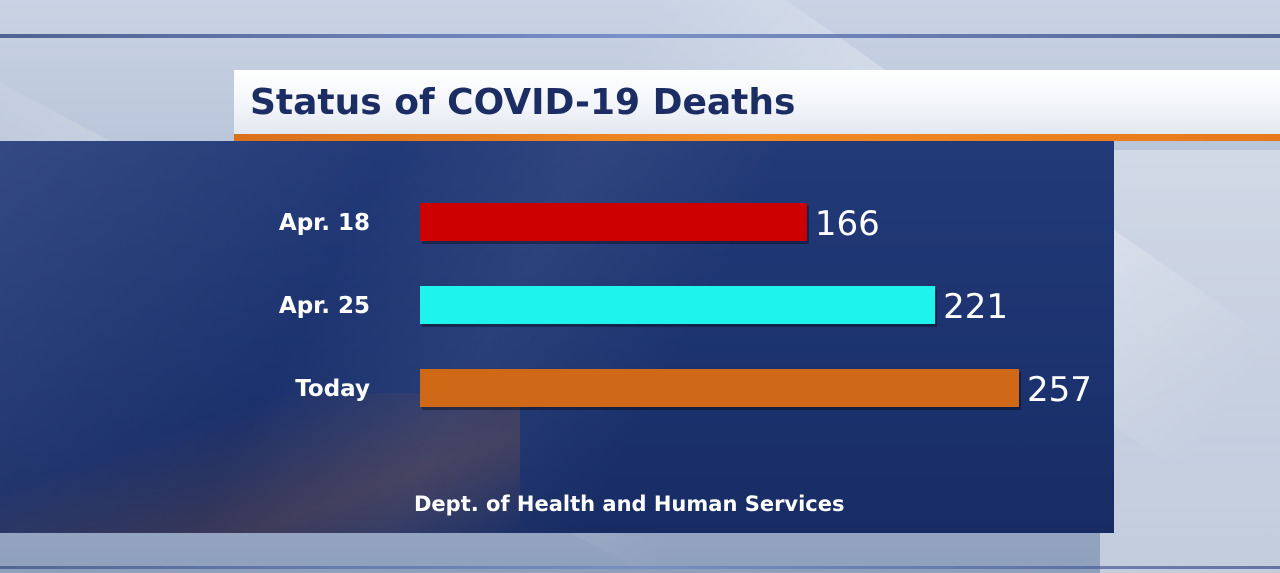  Describe the element at coordinates (757, 137) in the screenshot. I see `title-accent-stripe` at that location.